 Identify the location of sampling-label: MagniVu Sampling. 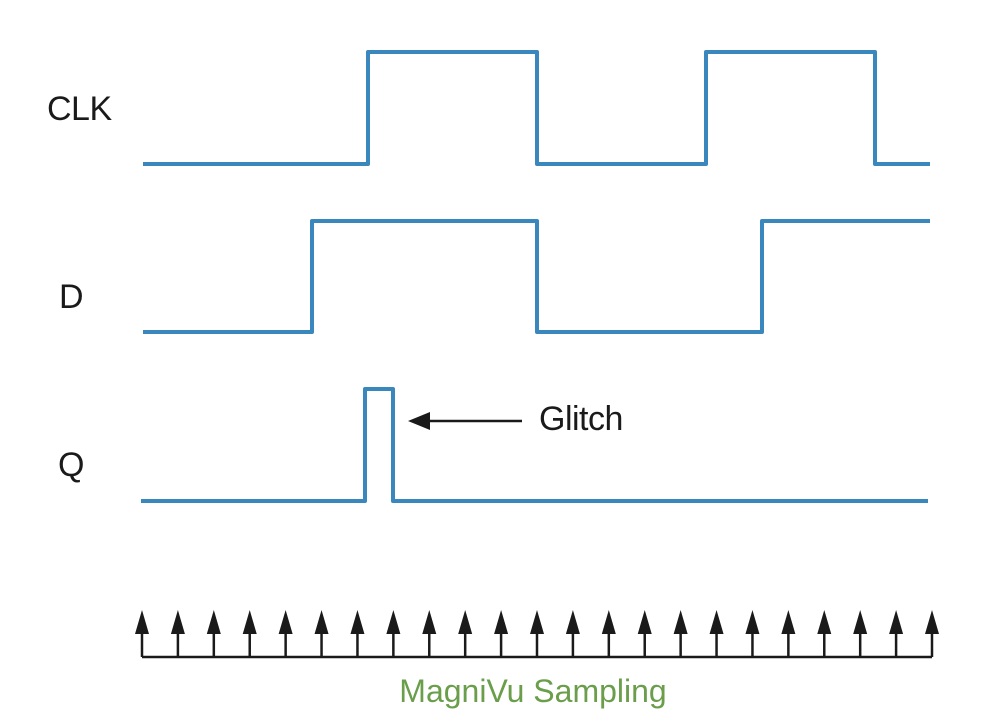
(533, 691).